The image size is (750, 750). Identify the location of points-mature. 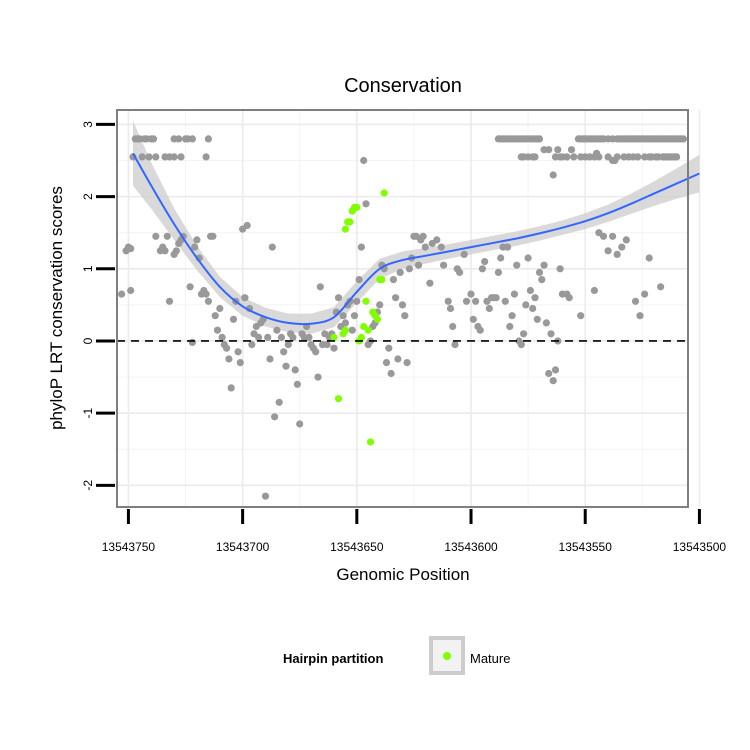
(359, 317).